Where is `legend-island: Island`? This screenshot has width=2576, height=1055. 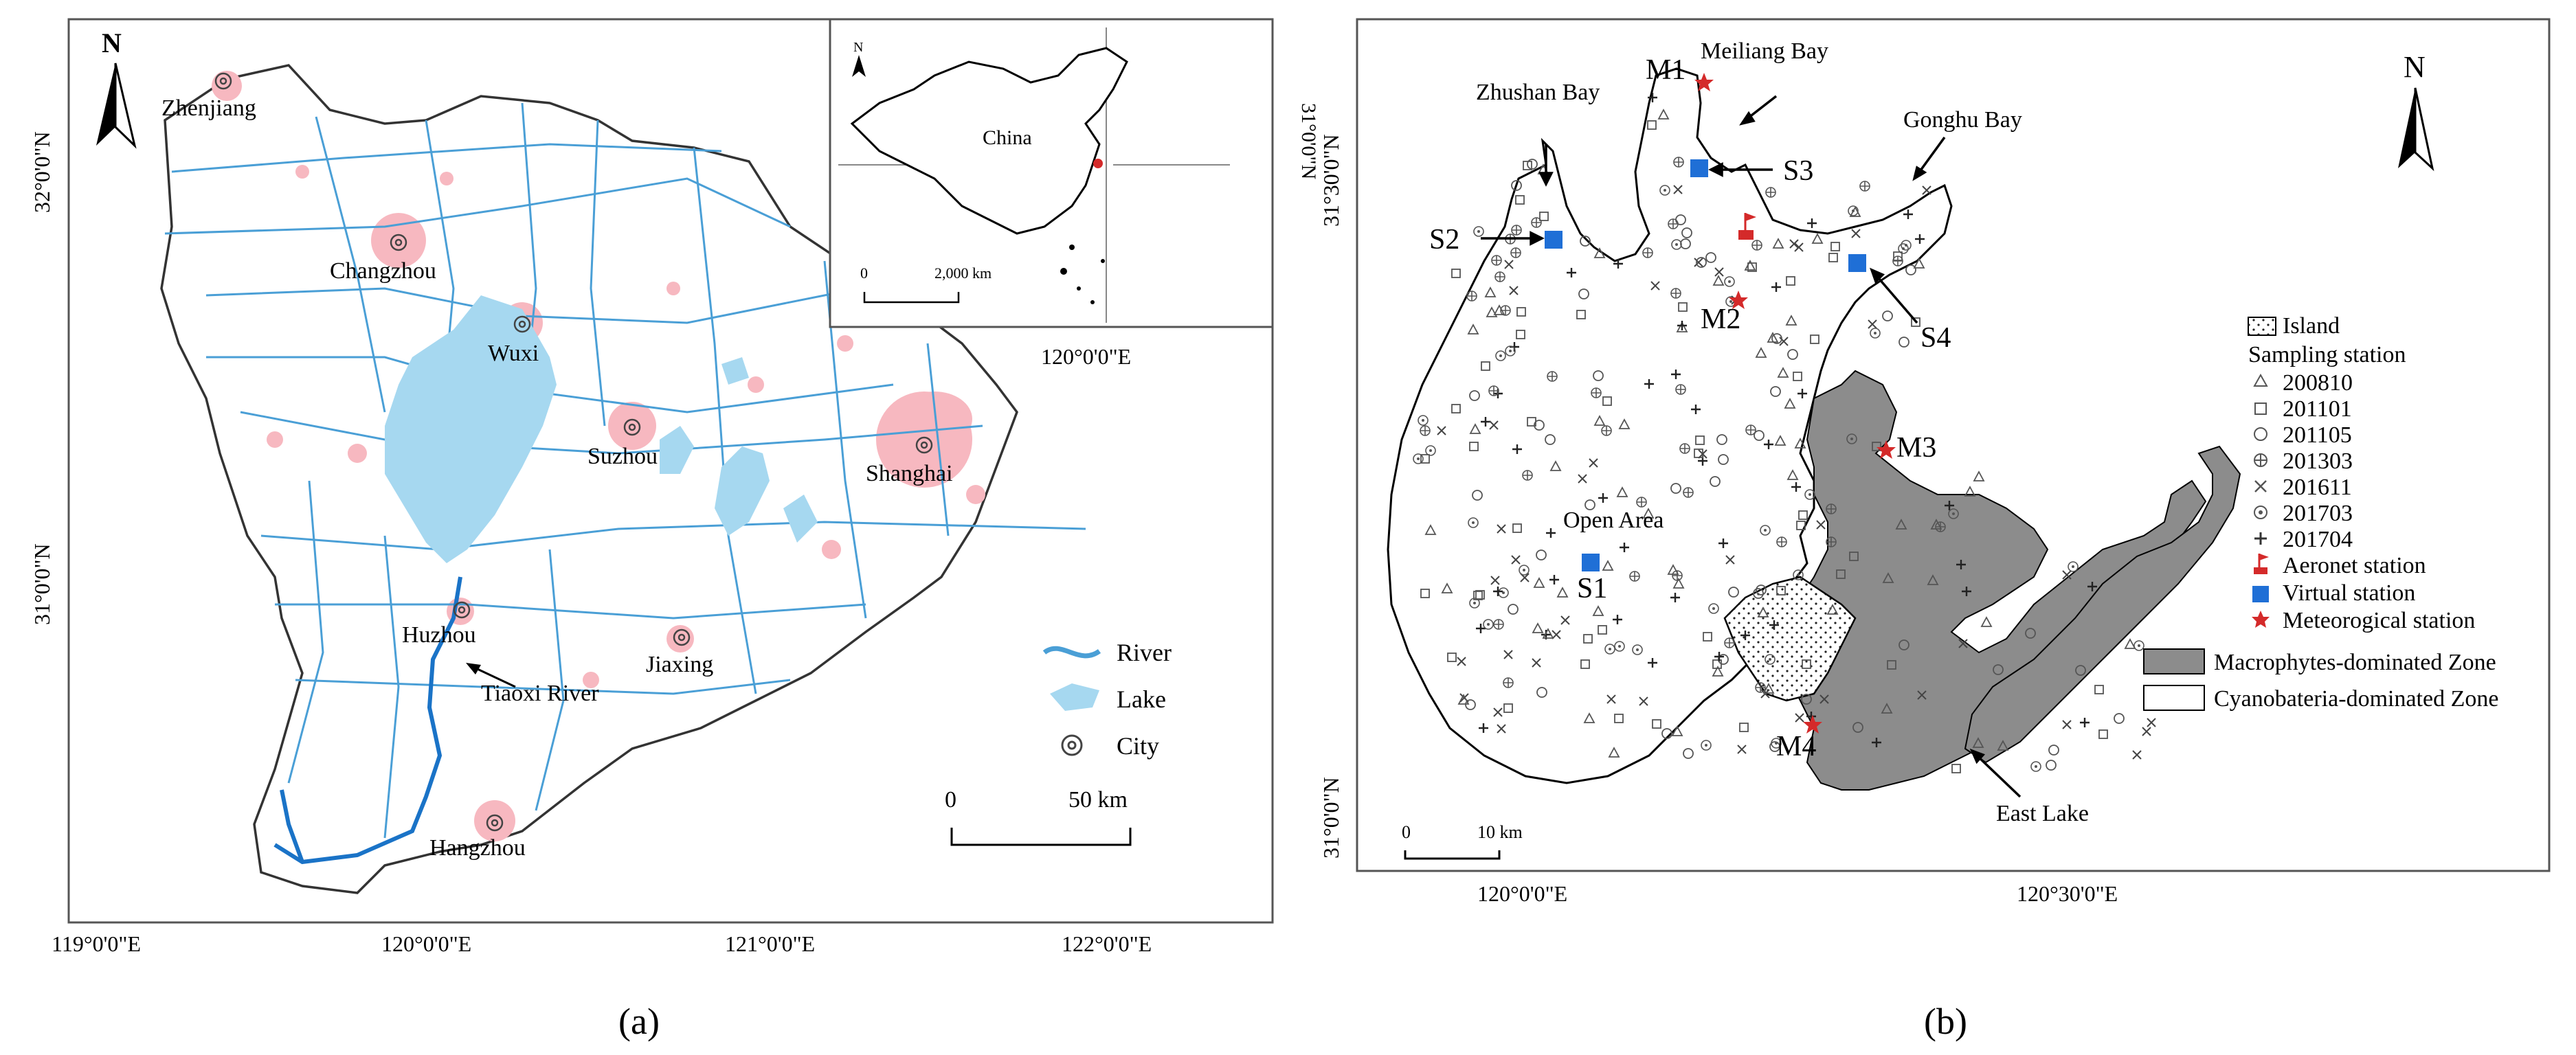
legend-island: Island is located at coordinates (2311, 326).